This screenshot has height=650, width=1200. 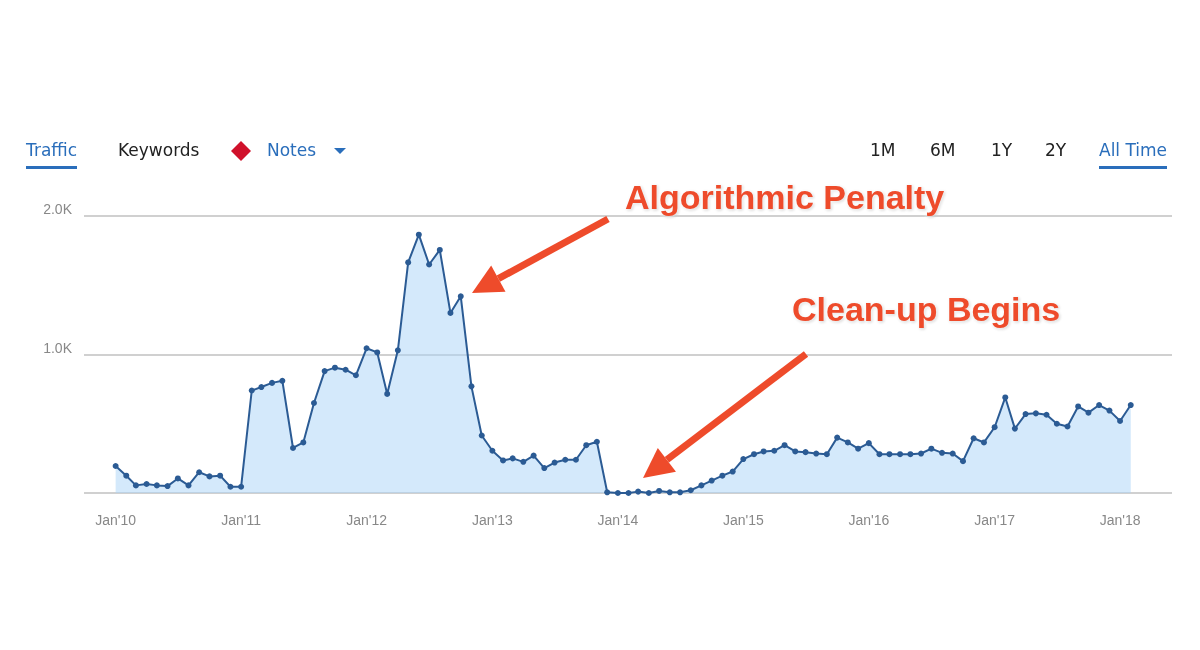 I want to click on x-tick-label: Jan'10, so click(x=116, y=520).